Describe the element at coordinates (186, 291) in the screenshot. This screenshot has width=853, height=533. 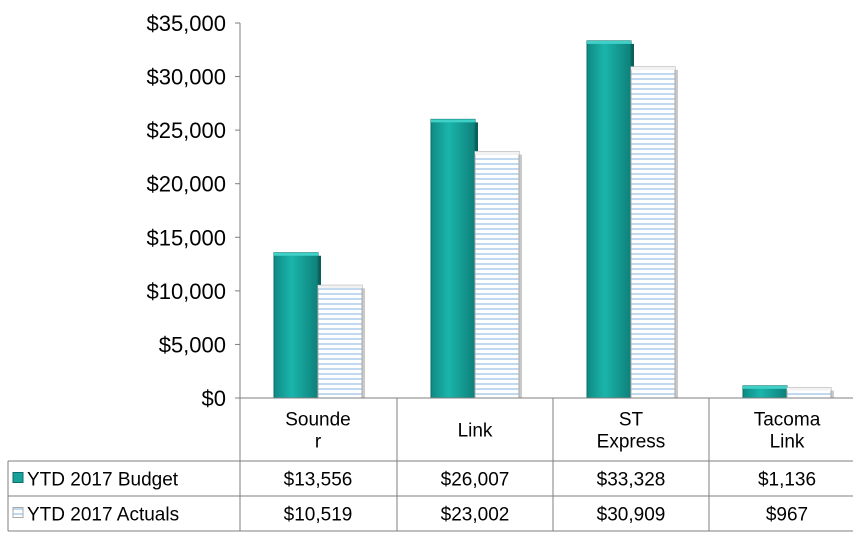
I see `y-tick-label: $10,000` at that location.